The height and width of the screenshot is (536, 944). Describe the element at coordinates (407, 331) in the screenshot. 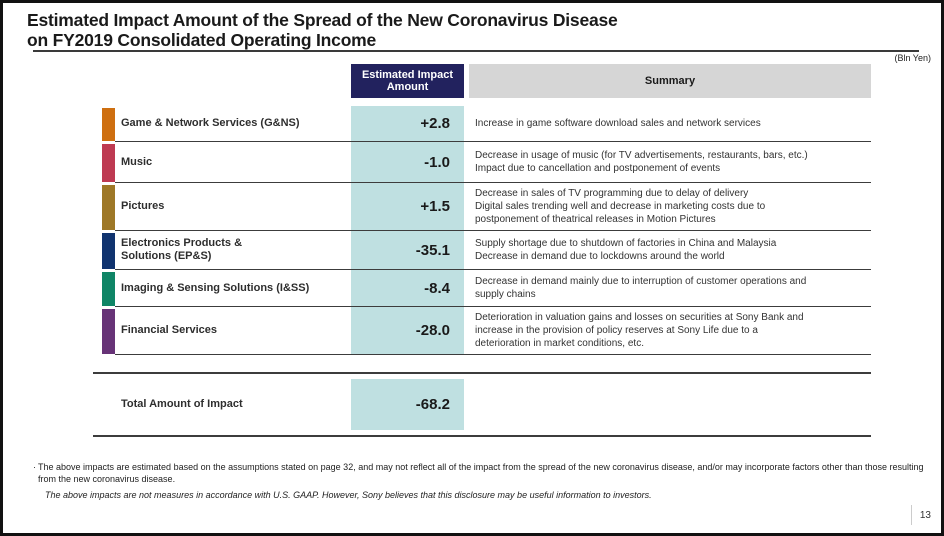

I see `impact-amount: -28.0` at that location.